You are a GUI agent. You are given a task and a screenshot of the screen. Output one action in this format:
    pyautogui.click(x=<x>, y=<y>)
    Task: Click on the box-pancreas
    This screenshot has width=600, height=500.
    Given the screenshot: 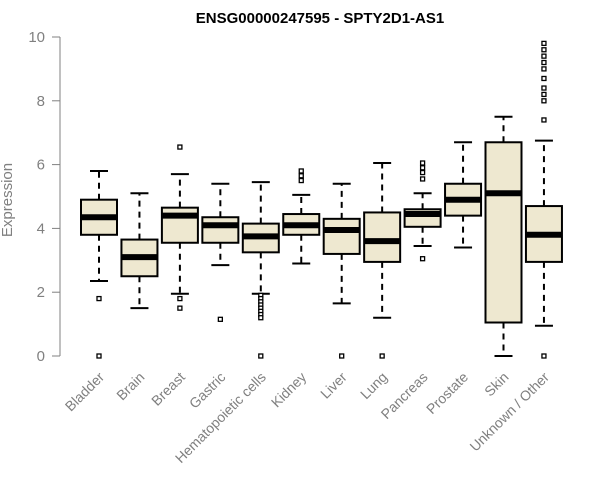 What is the action you would take?
    pyautogui.click(x=422, y=211)
    